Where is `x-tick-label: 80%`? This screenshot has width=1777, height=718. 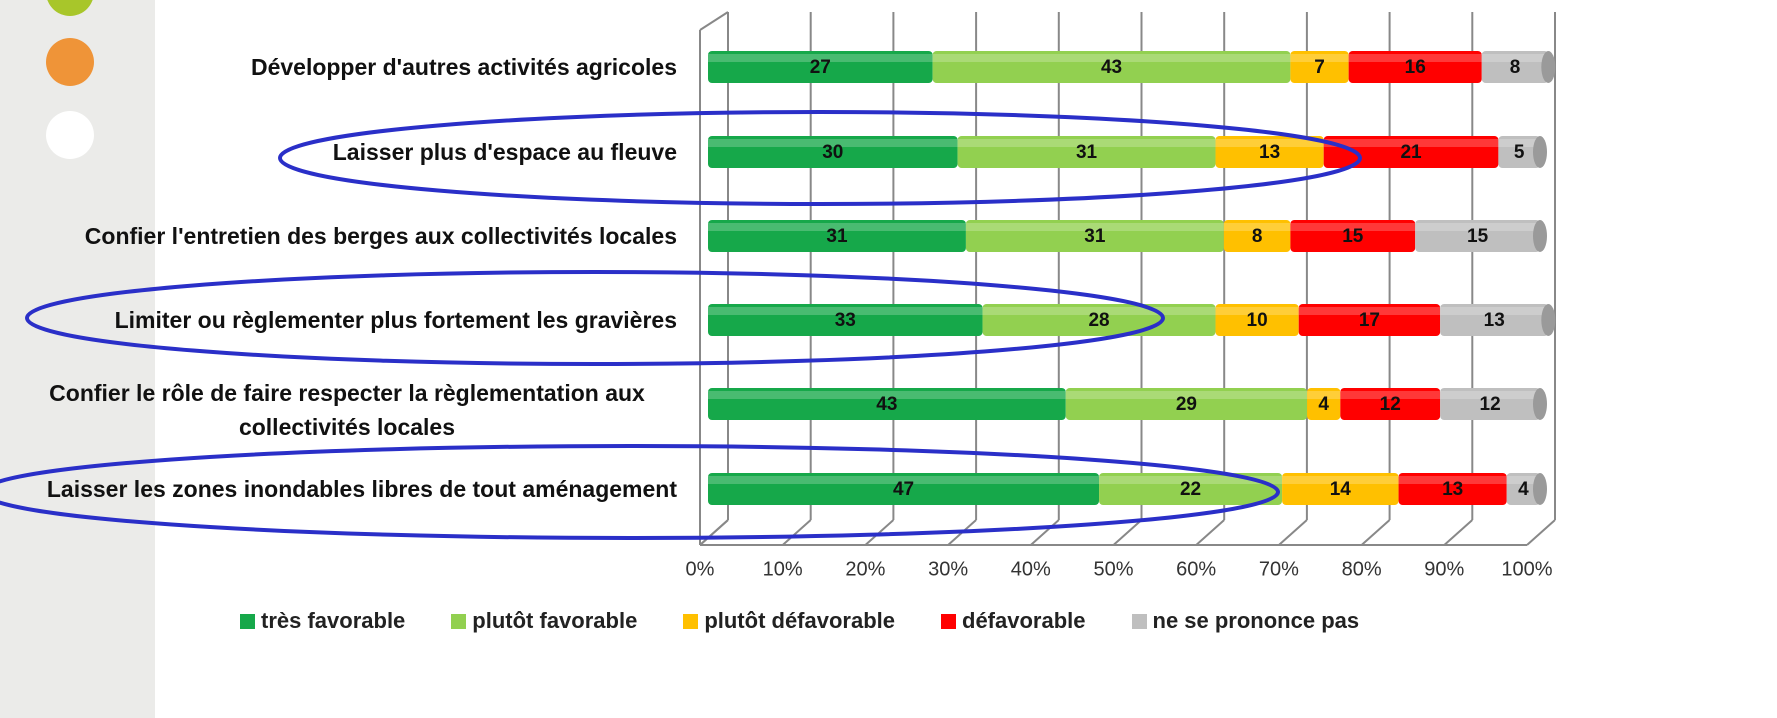
x-tick-label: 80% is located at coordinates (1362, 569).